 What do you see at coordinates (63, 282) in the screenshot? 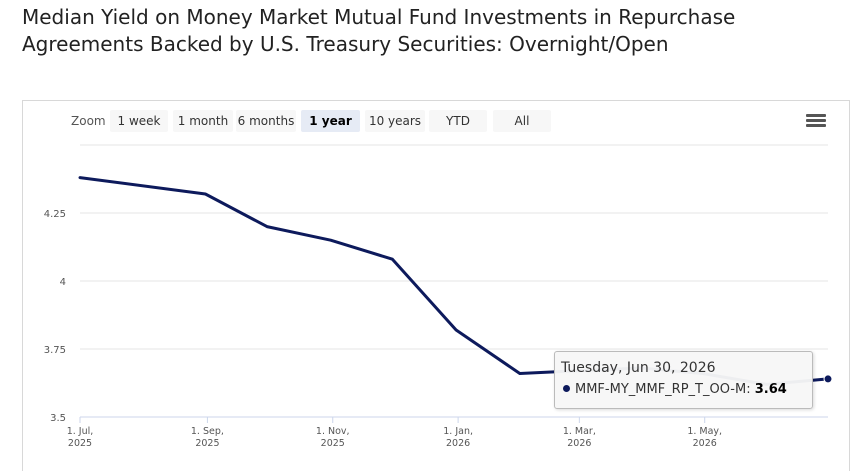
I see `y-tick-label: 4` at bounding box center [63, 282].